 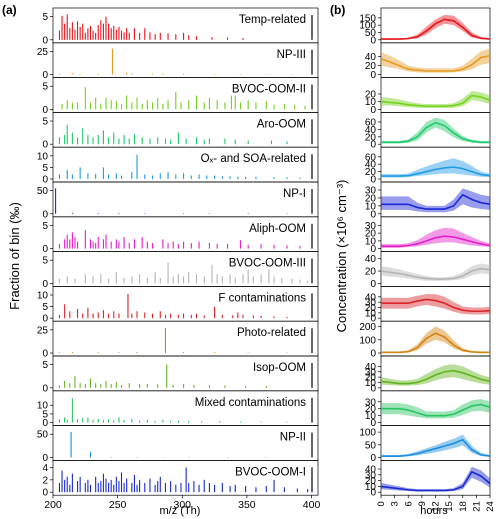 I want to click on factor-label: Mixed contaminations, so click(x=250, y=403).